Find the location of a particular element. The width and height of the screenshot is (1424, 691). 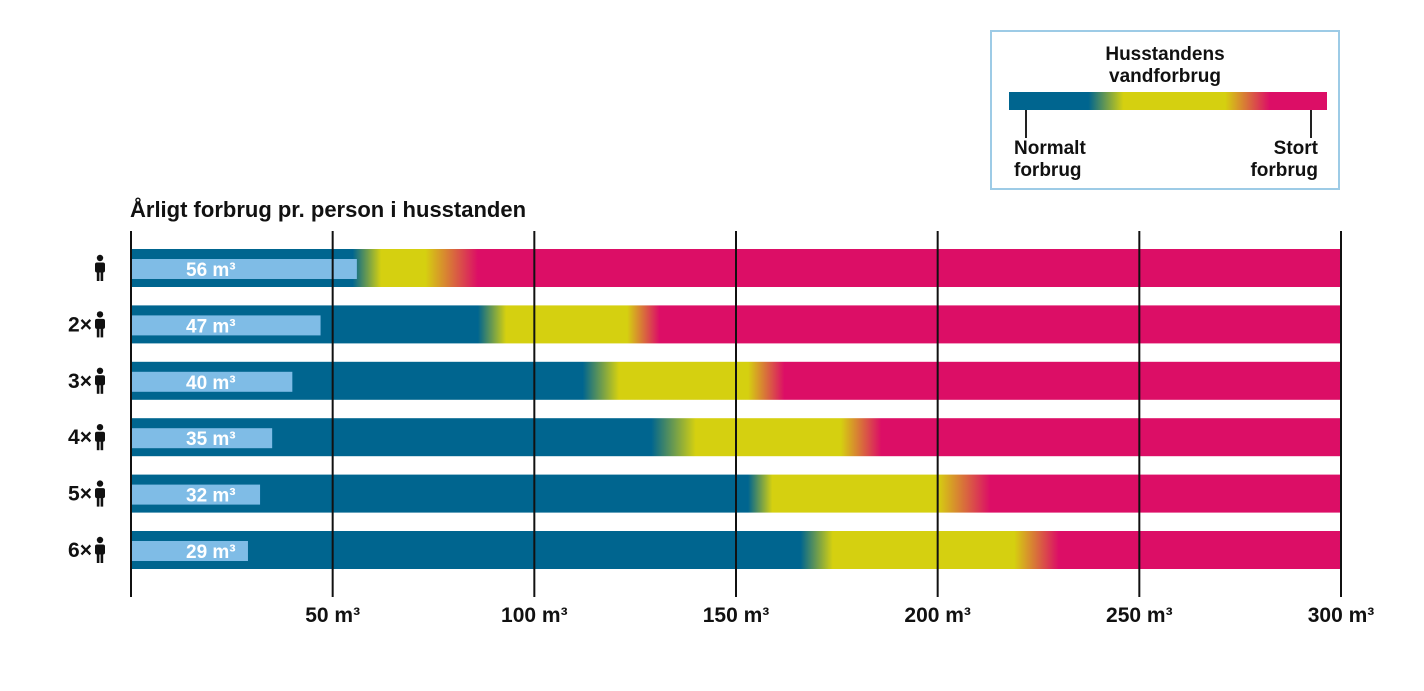

x-tick-label: 50 m³ is located at coordinates (332, 615).